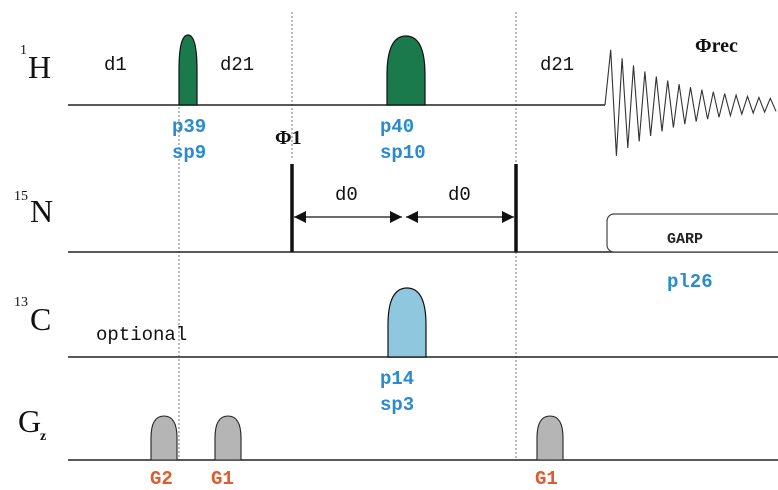 The image size is (778, 490). What do you see at coordinates (716, 46) in the screenshot?
I see `phase-phirec-label: Φrec` at bounding box center [716, 46].